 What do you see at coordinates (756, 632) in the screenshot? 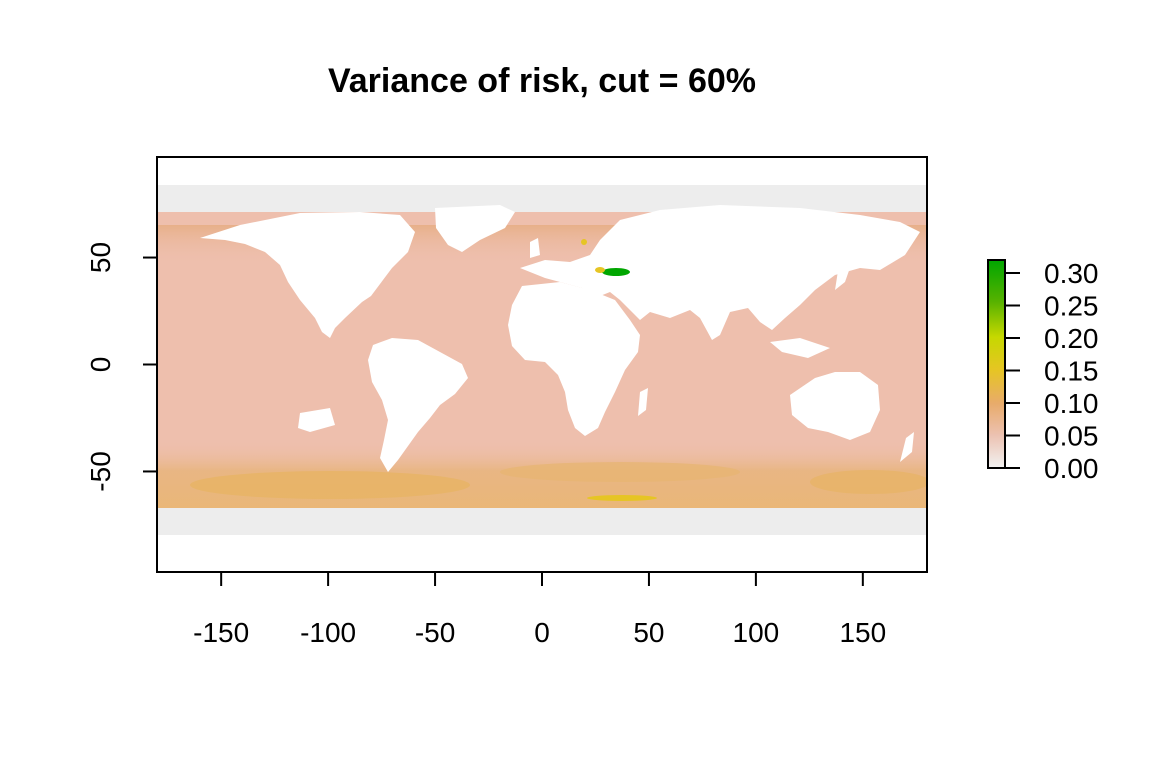
I see `x-tick-label: 100` at bounding box center [756, 632].